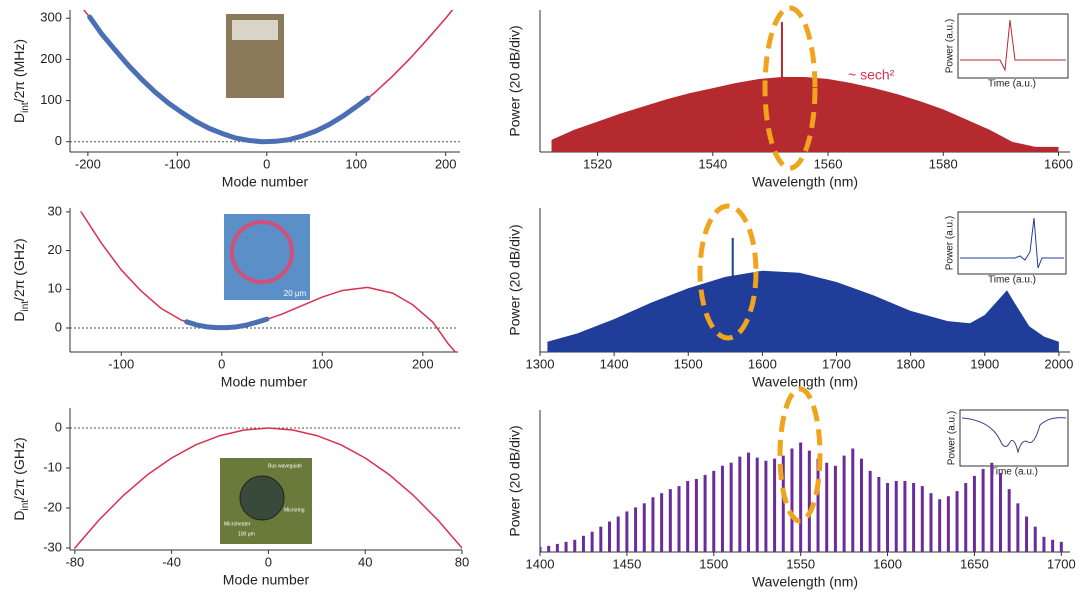 The height and width of the screenshot is (596, 1081). What do you see at coordinates (51, 17) in the screenshot?
I see `y-tick-label: 300` at bounding box center [51, 17].